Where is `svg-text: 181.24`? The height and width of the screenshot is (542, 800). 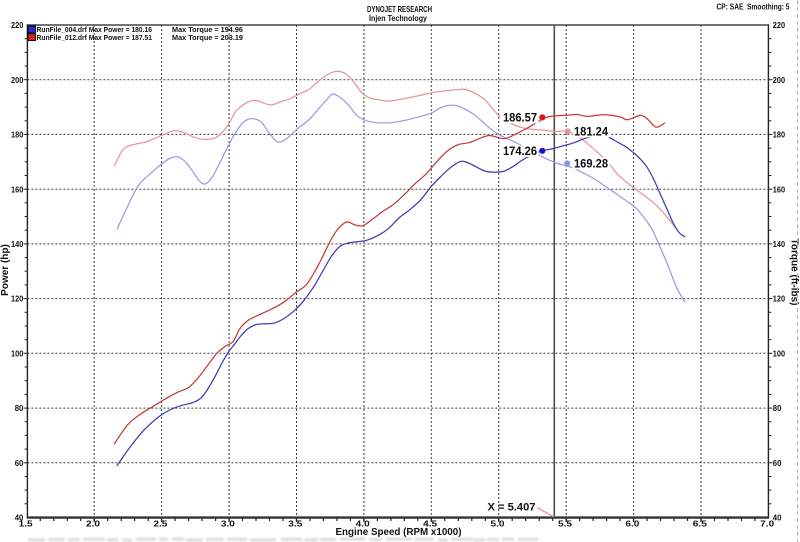 svg-text: 181.24 is located at coordinates (591, 132).